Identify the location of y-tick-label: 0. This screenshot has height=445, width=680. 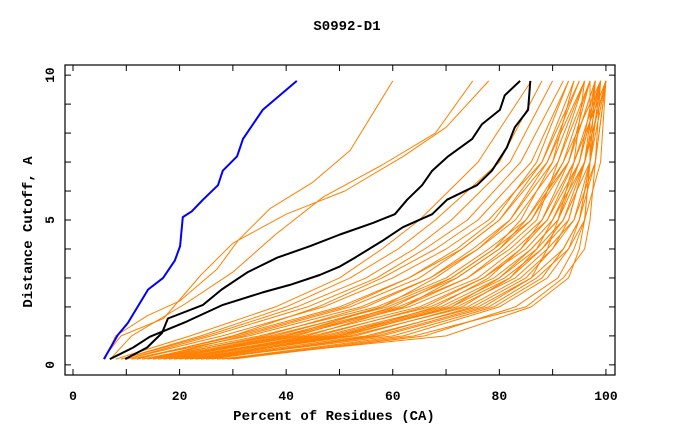
(50, 365).